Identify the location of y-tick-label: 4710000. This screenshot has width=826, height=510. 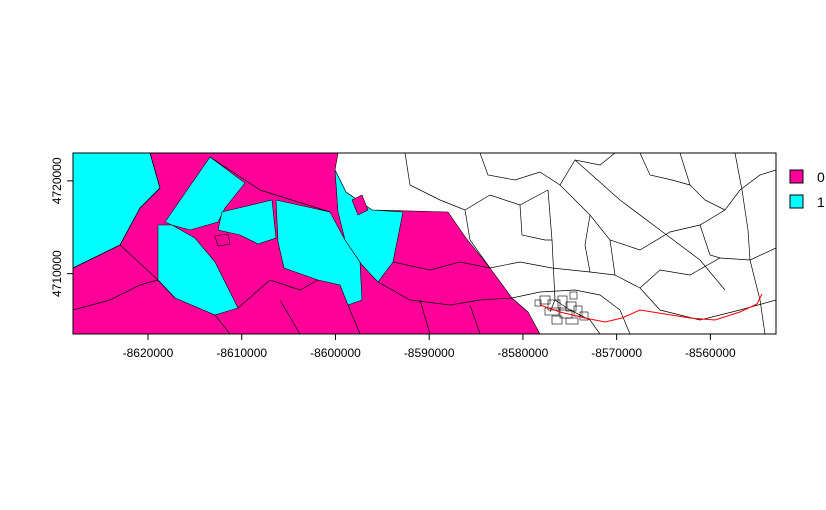
(57, 273).